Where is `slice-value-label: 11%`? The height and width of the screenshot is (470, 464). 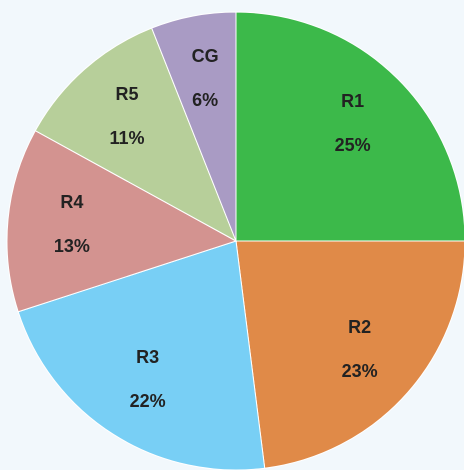
slice-value-label: 11% is located at coordinates (126, 138).